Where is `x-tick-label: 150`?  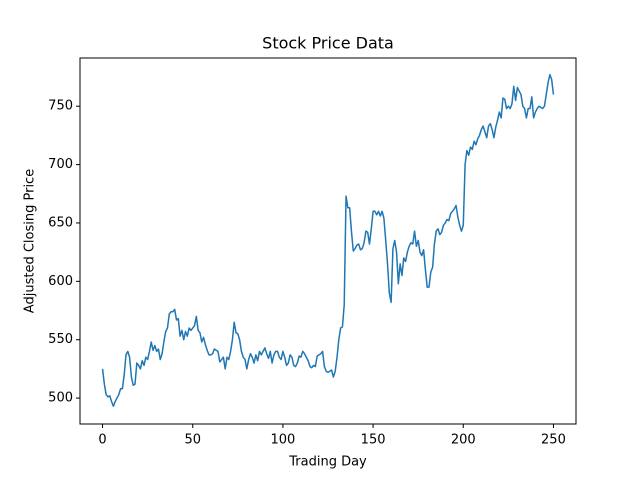 x-tick-label: 150 is located at coordinates (373, 440).